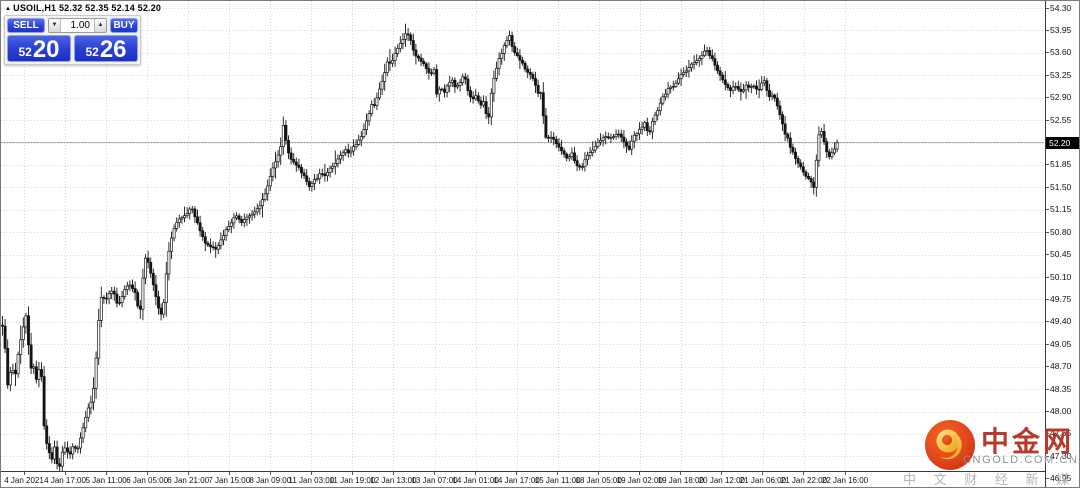 The height and width of the screenshot is (488, 1080). Describe the element at coordinates (46, 49) in the screenshot. I see `sell-price-pips: 20` at that location.